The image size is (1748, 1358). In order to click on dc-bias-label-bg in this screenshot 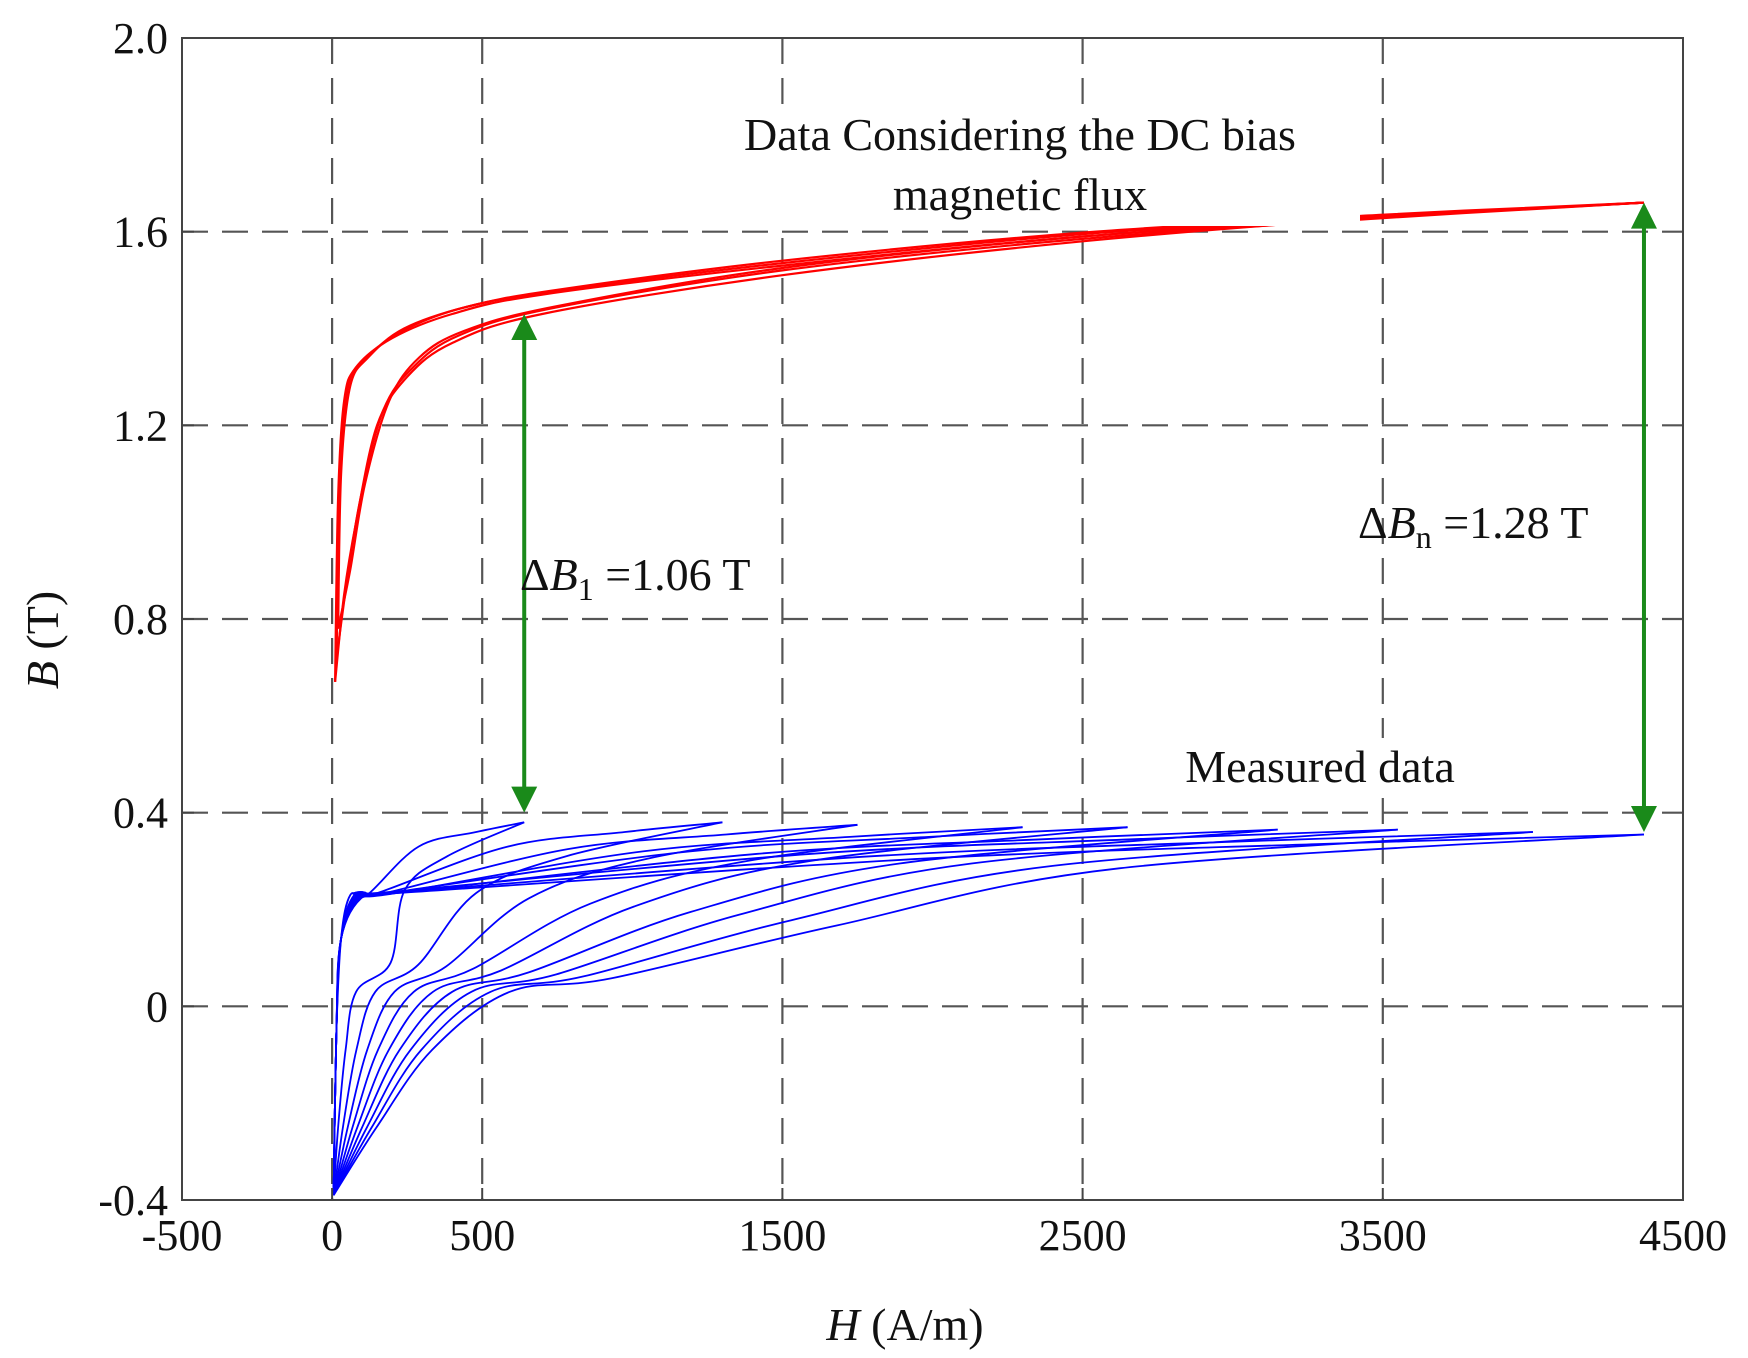, I will do `click(1020, 167)`.